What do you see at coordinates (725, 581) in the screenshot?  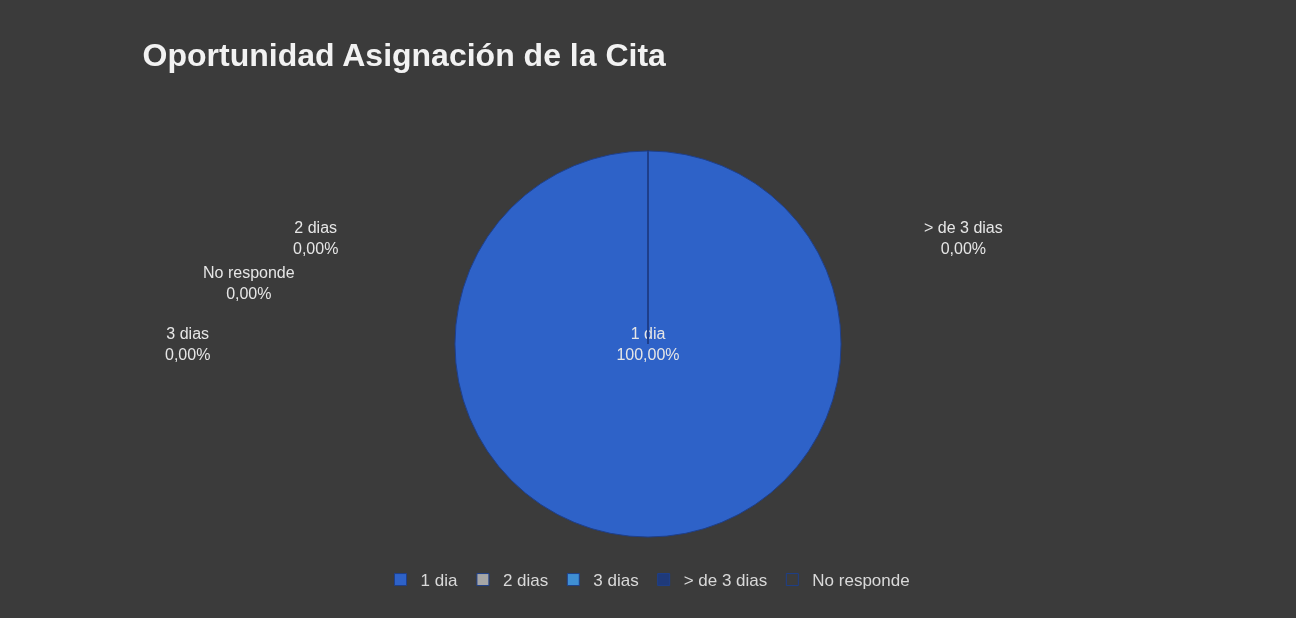 I see `legend-label: > de 3 dias` at bounding box center [725, 581].